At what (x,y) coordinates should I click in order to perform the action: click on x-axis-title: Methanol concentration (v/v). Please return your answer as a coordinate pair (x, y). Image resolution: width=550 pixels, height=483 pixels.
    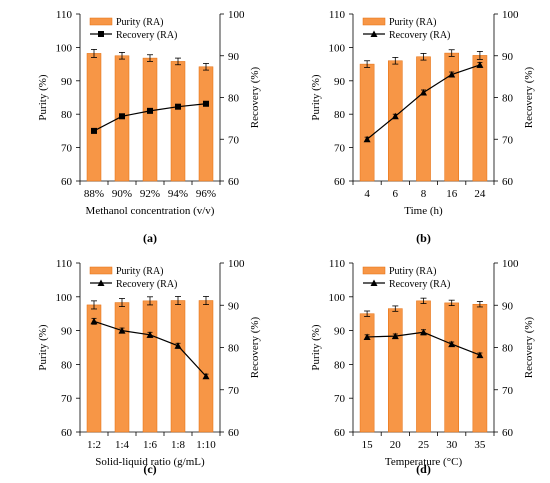
    Looking at the image, I should click on (150, 211).